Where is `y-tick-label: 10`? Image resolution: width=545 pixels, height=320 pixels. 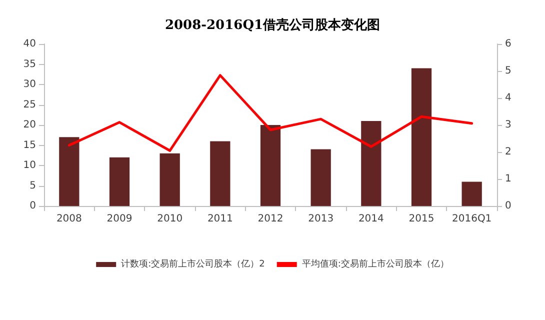 y-tick-label: 10 is located at coordinates (29, 165).